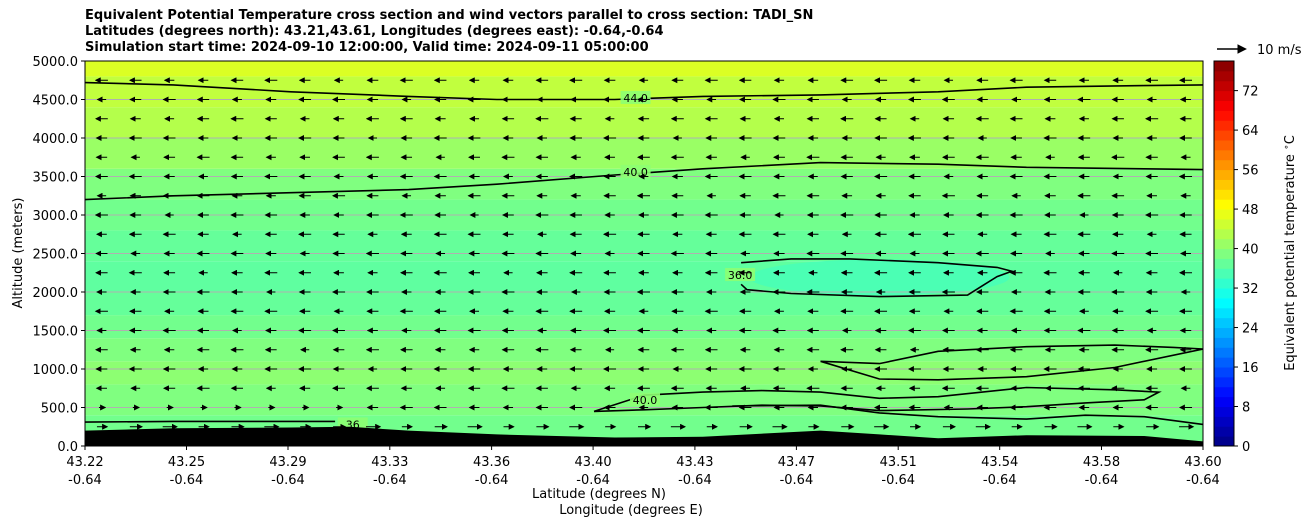 This screenshot has width=1308, height=526. What do you see at coordinates (796, 462) in the screenshot?
I see `x-tick-label-lat: 43.47` at bounding box center [796, 462].